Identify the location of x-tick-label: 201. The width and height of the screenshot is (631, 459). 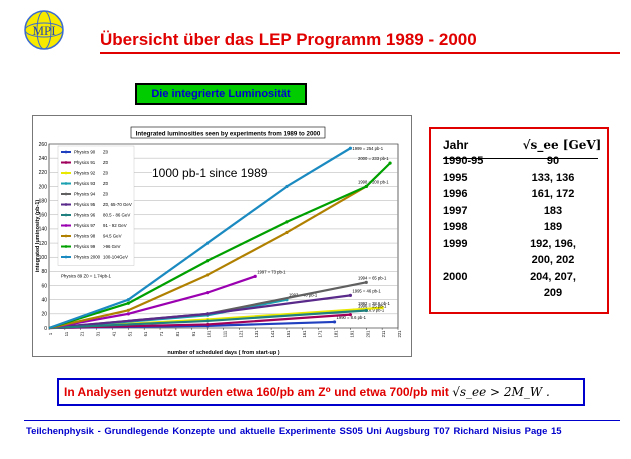
(367, 334).